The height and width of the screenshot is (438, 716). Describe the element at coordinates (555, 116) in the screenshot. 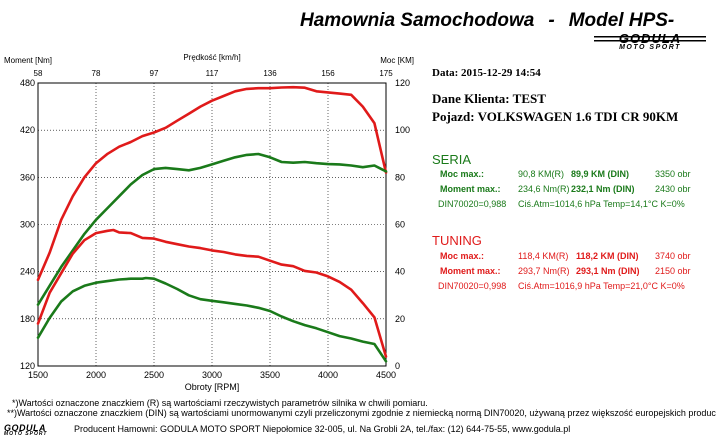

I see `vehicle-name: Pojazd: VOLKSWAGEN 1.6 TDI CR 90KM` at that location.